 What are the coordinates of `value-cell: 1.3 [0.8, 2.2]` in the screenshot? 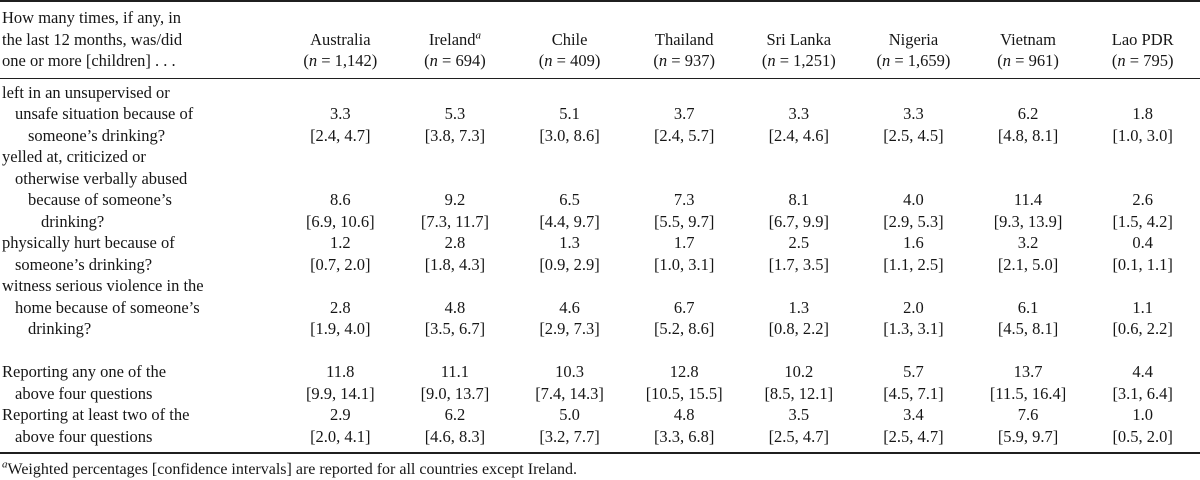 It's located at (799, 307).